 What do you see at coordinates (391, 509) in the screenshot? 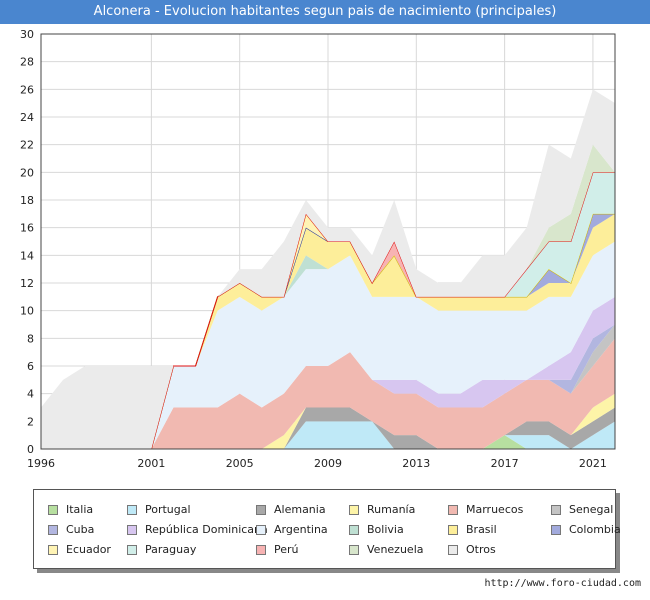
I see `legend-label: Rumanía` at bounding box center [391, 509].